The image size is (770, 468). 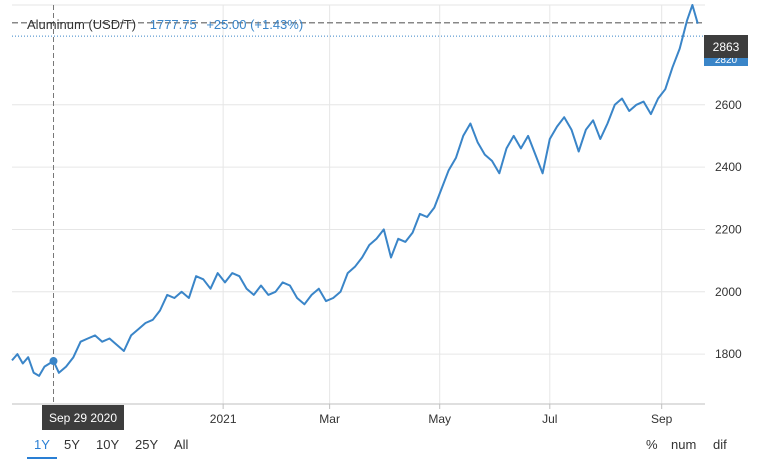 What do you see at coordinates (181, 444) in the screenshot?
I see `range-button-all: All` at bounding box center [181, 444].